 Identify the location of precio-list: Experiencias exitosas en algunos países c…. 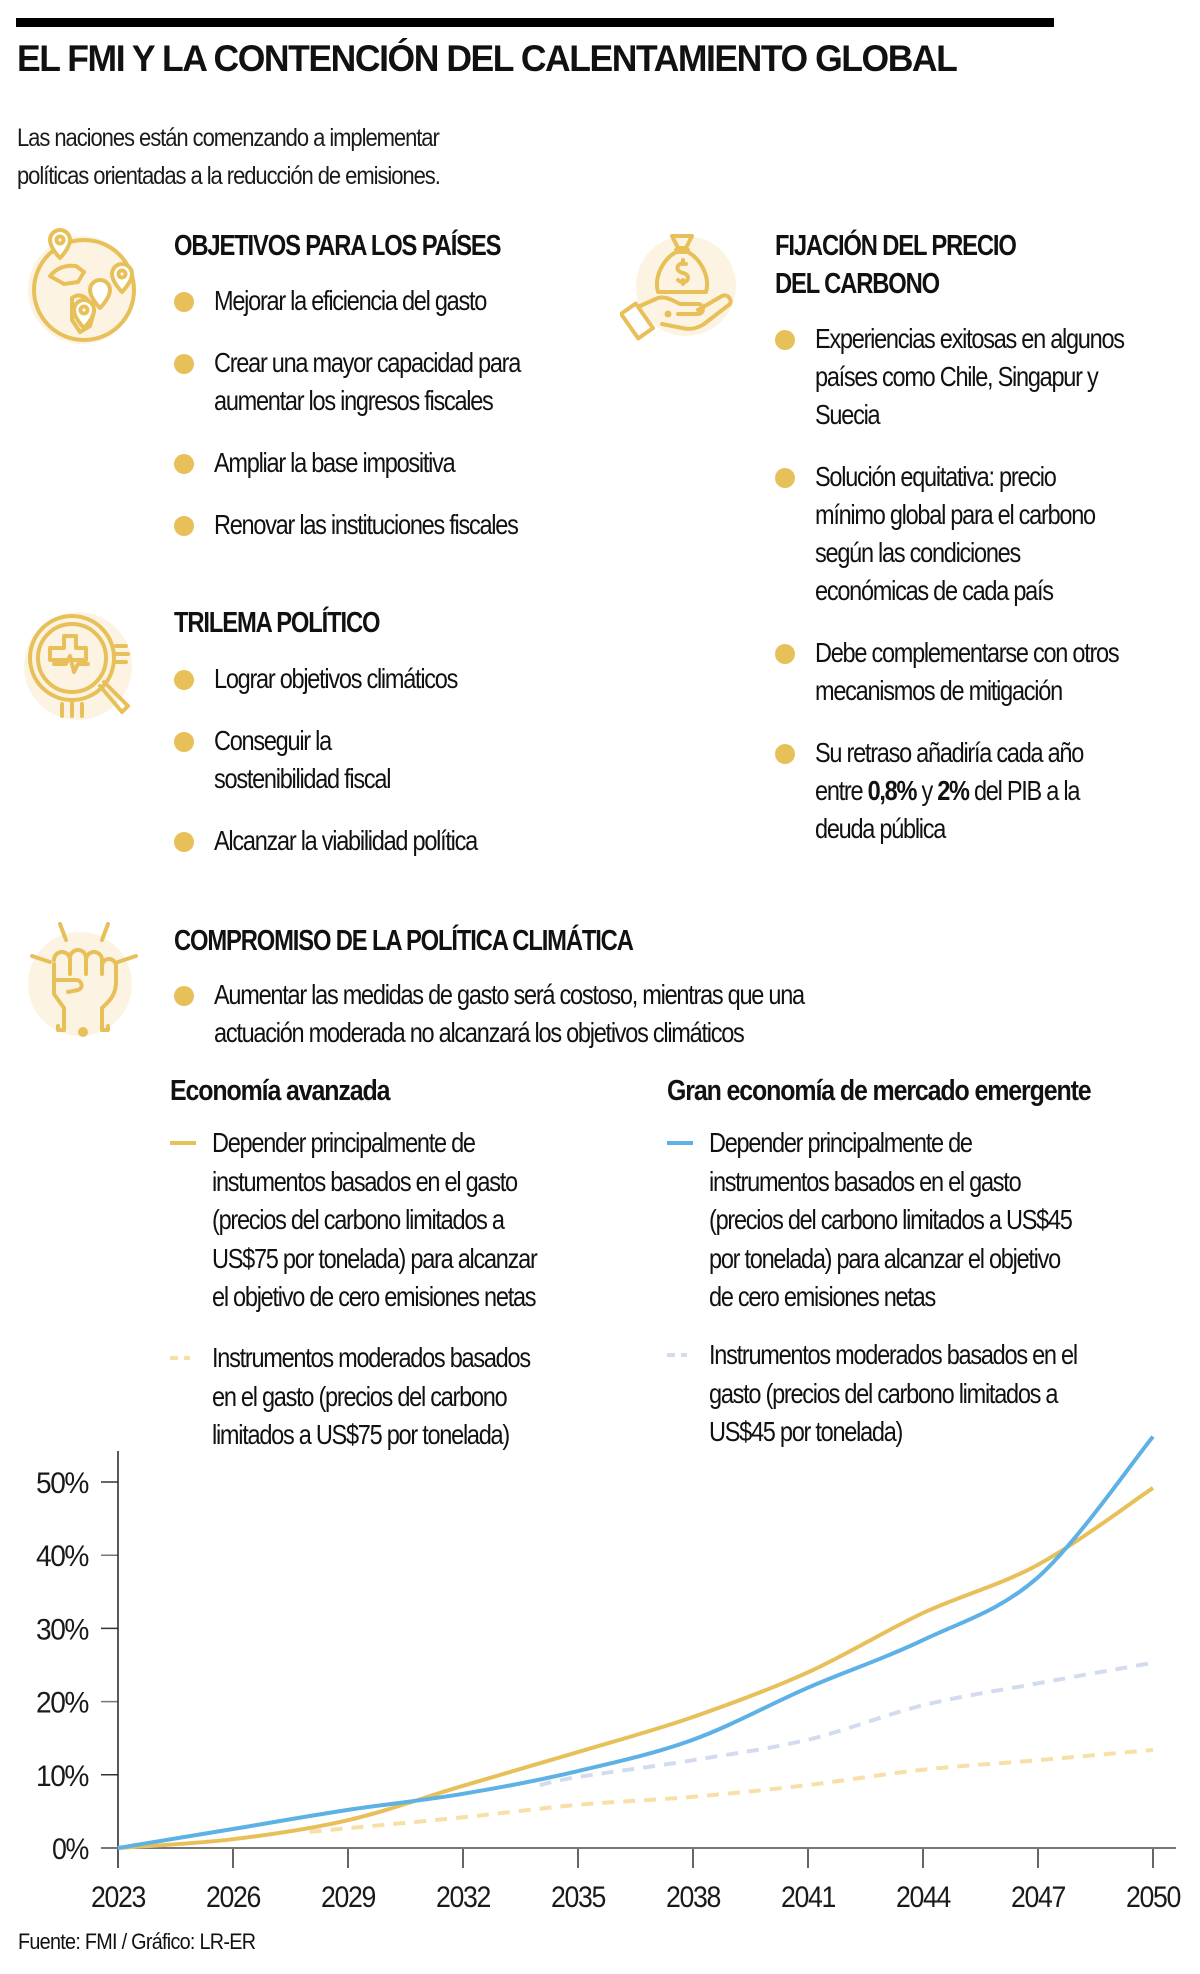
(985, 584).